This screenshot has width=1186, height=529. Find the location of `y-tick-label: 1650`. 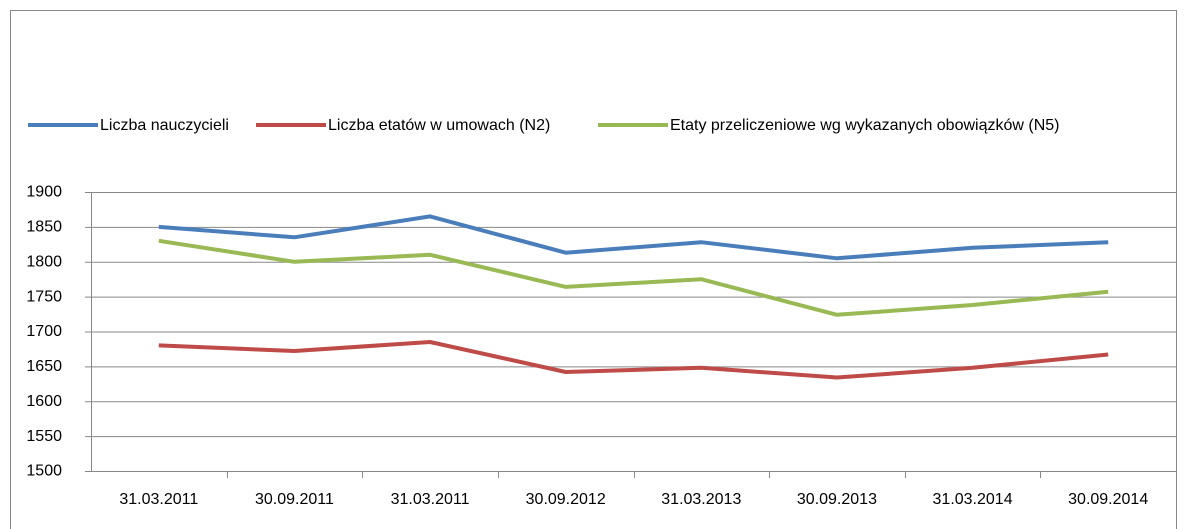

y-tick-label: 1650 is located at coordinates (44, 366).